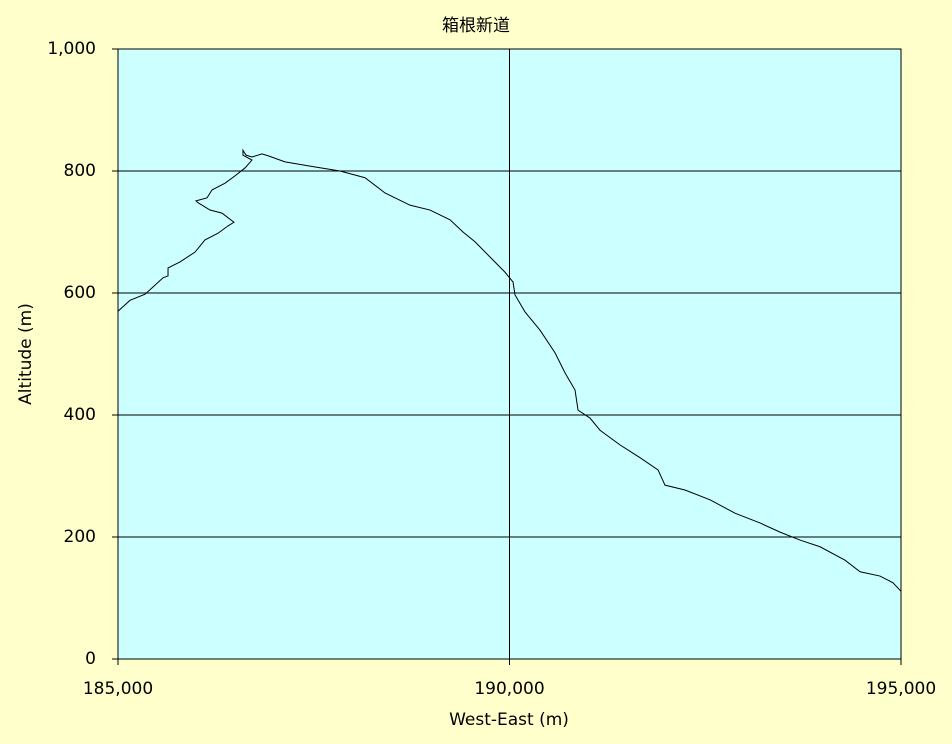 This screenshot has width=952, height=744. I want to click on x-tick-label: 195,000, so click(901, 689).